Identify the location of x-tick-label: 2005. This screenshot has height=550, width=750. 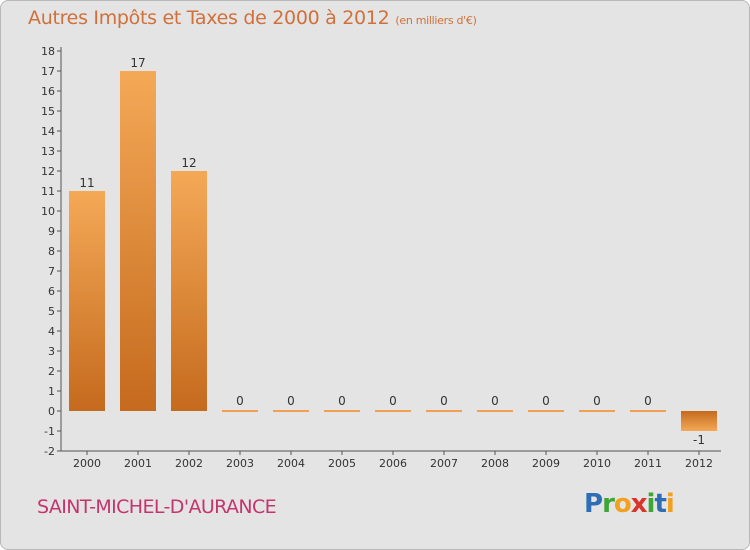
(342, 463).